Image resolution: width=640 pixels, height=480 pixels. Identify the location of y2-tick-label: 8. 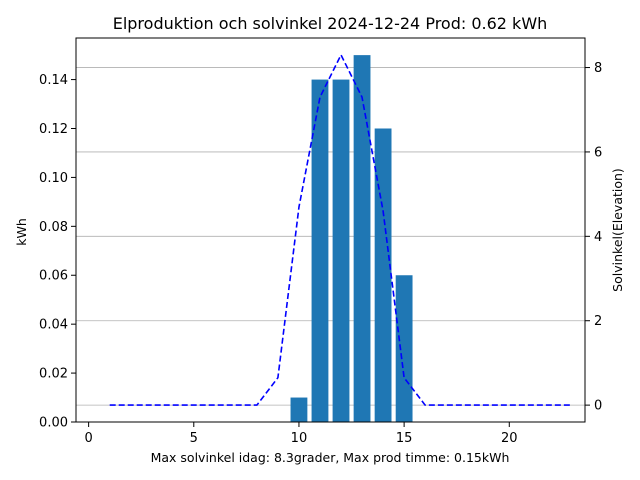
(598, 68).